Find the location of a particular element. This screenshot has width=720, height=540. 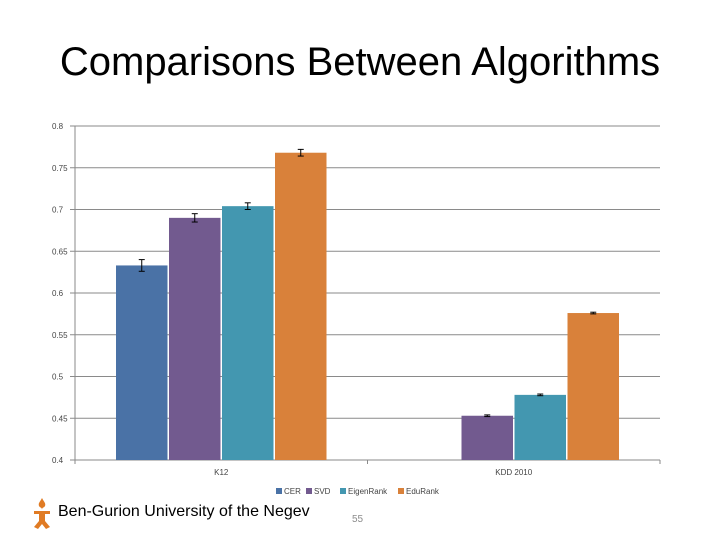

page-number: 55 is located at coordinates (358, 519).